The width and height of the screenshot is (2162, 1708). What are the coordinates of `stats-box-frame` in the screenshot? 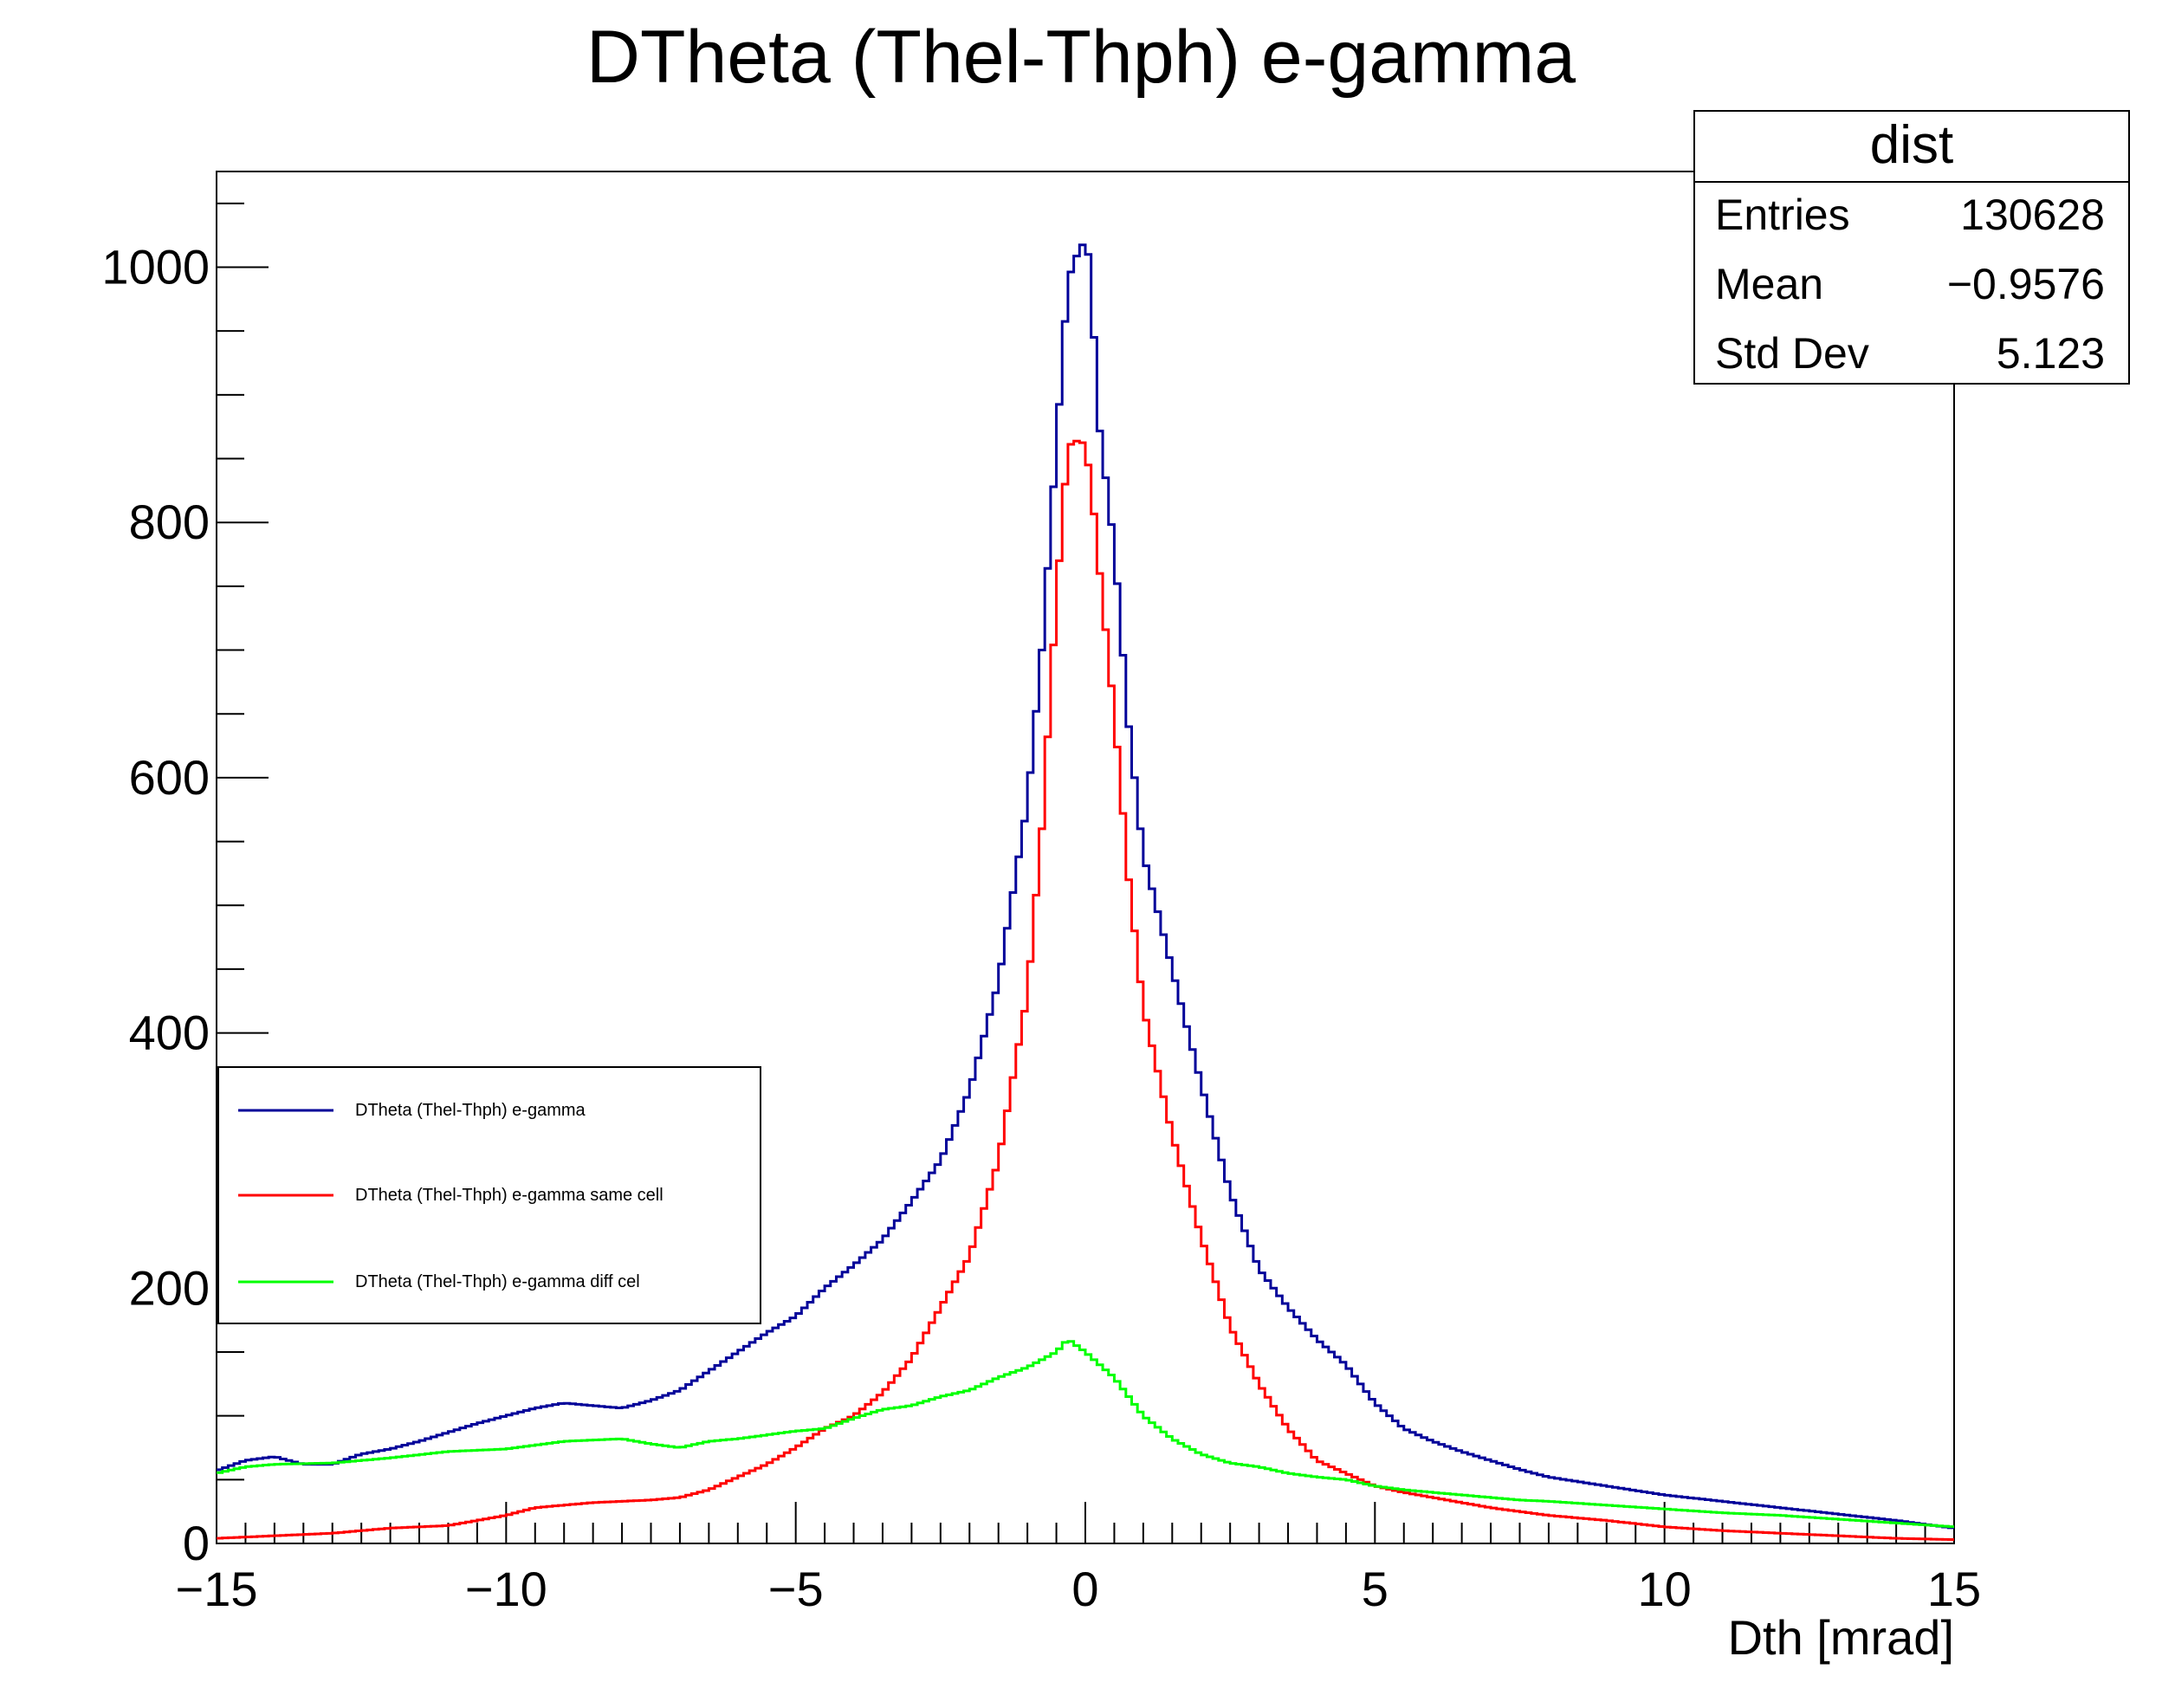 It's located at (1912, 247).